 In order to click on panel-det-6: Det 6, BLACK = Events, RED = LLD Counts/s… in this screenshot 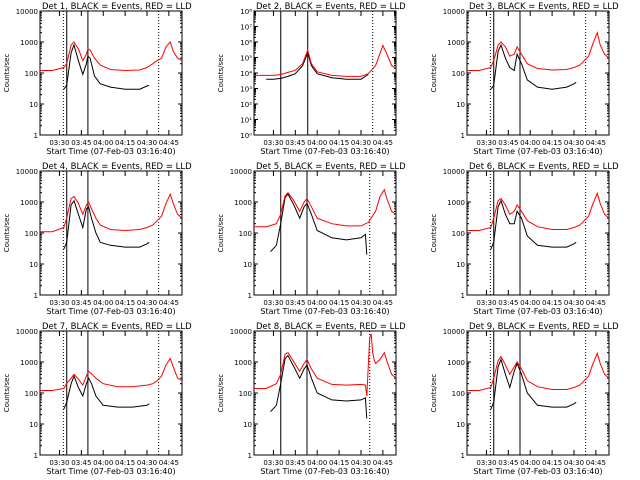, I will do `click(524, 239)`.